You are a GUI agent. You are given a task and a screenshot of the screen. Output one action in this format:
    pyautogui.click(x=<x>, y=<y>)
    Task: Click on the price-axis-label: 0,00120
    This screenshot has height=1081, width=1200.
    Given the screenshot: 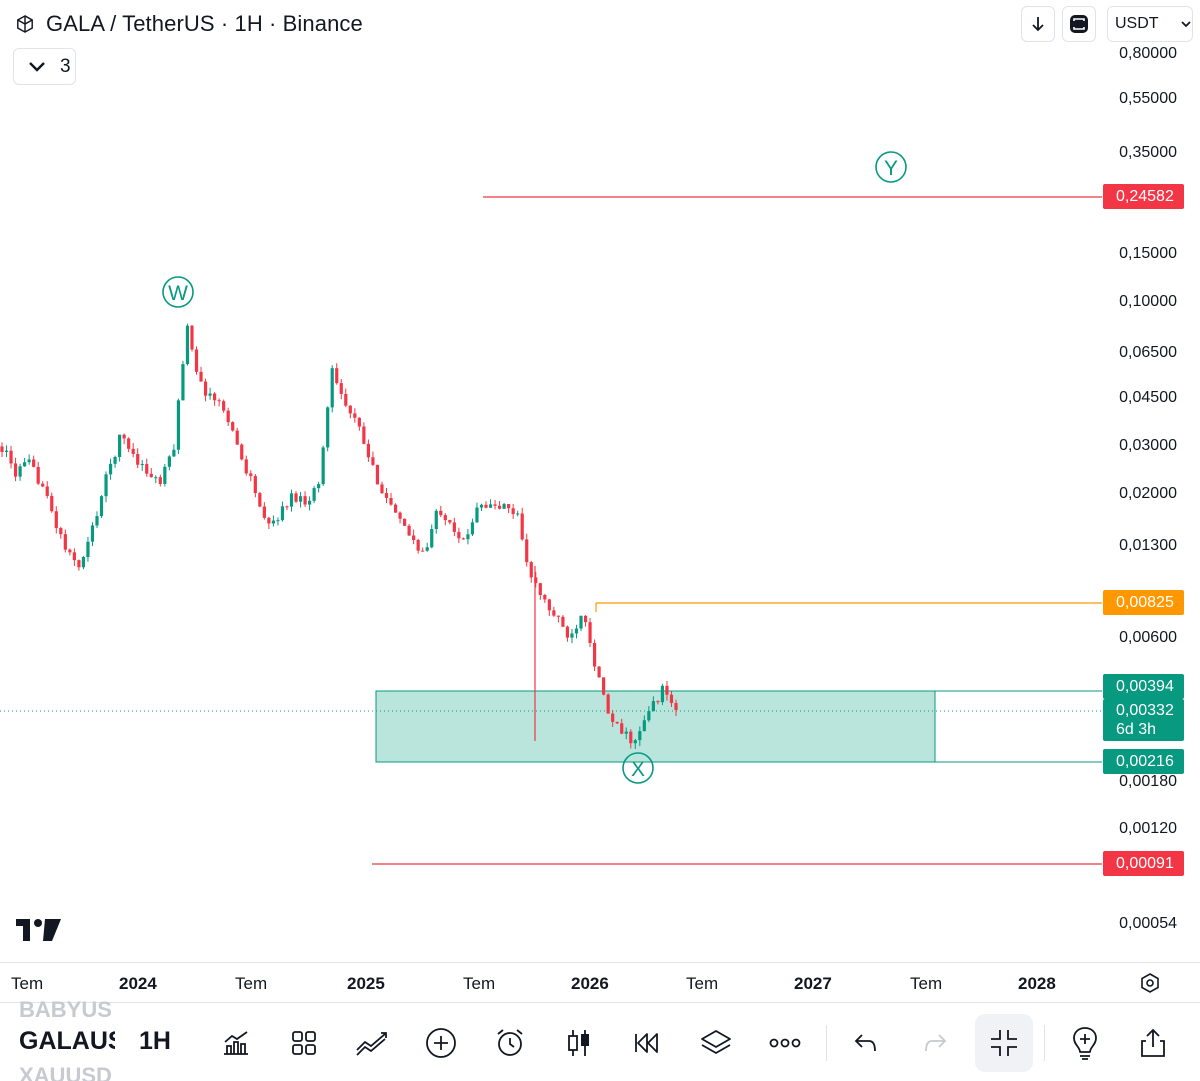 What is the action you would take?
    pyautogui.click(x=1148, y=828)
    